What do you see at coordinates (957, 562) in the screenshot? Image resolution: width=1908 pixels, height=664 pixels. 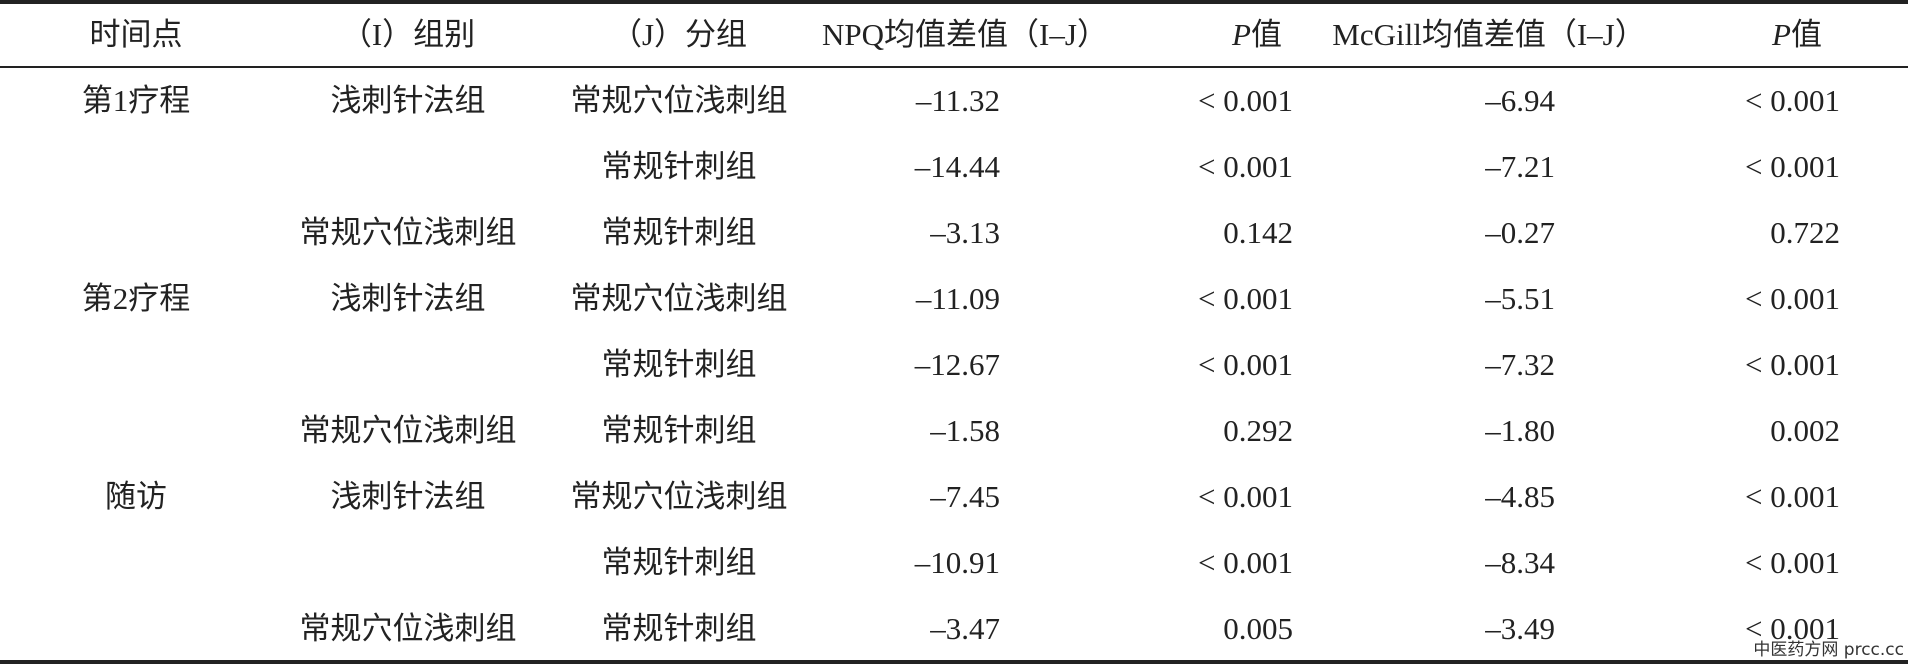 I see `table-cell: –10.91` at bounding box center [957, 562].